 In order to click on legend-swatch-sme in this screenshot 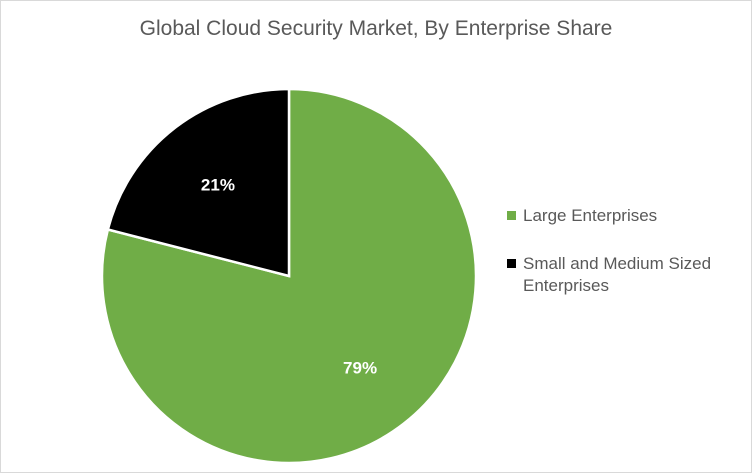, I will do `click(511, 263)`.